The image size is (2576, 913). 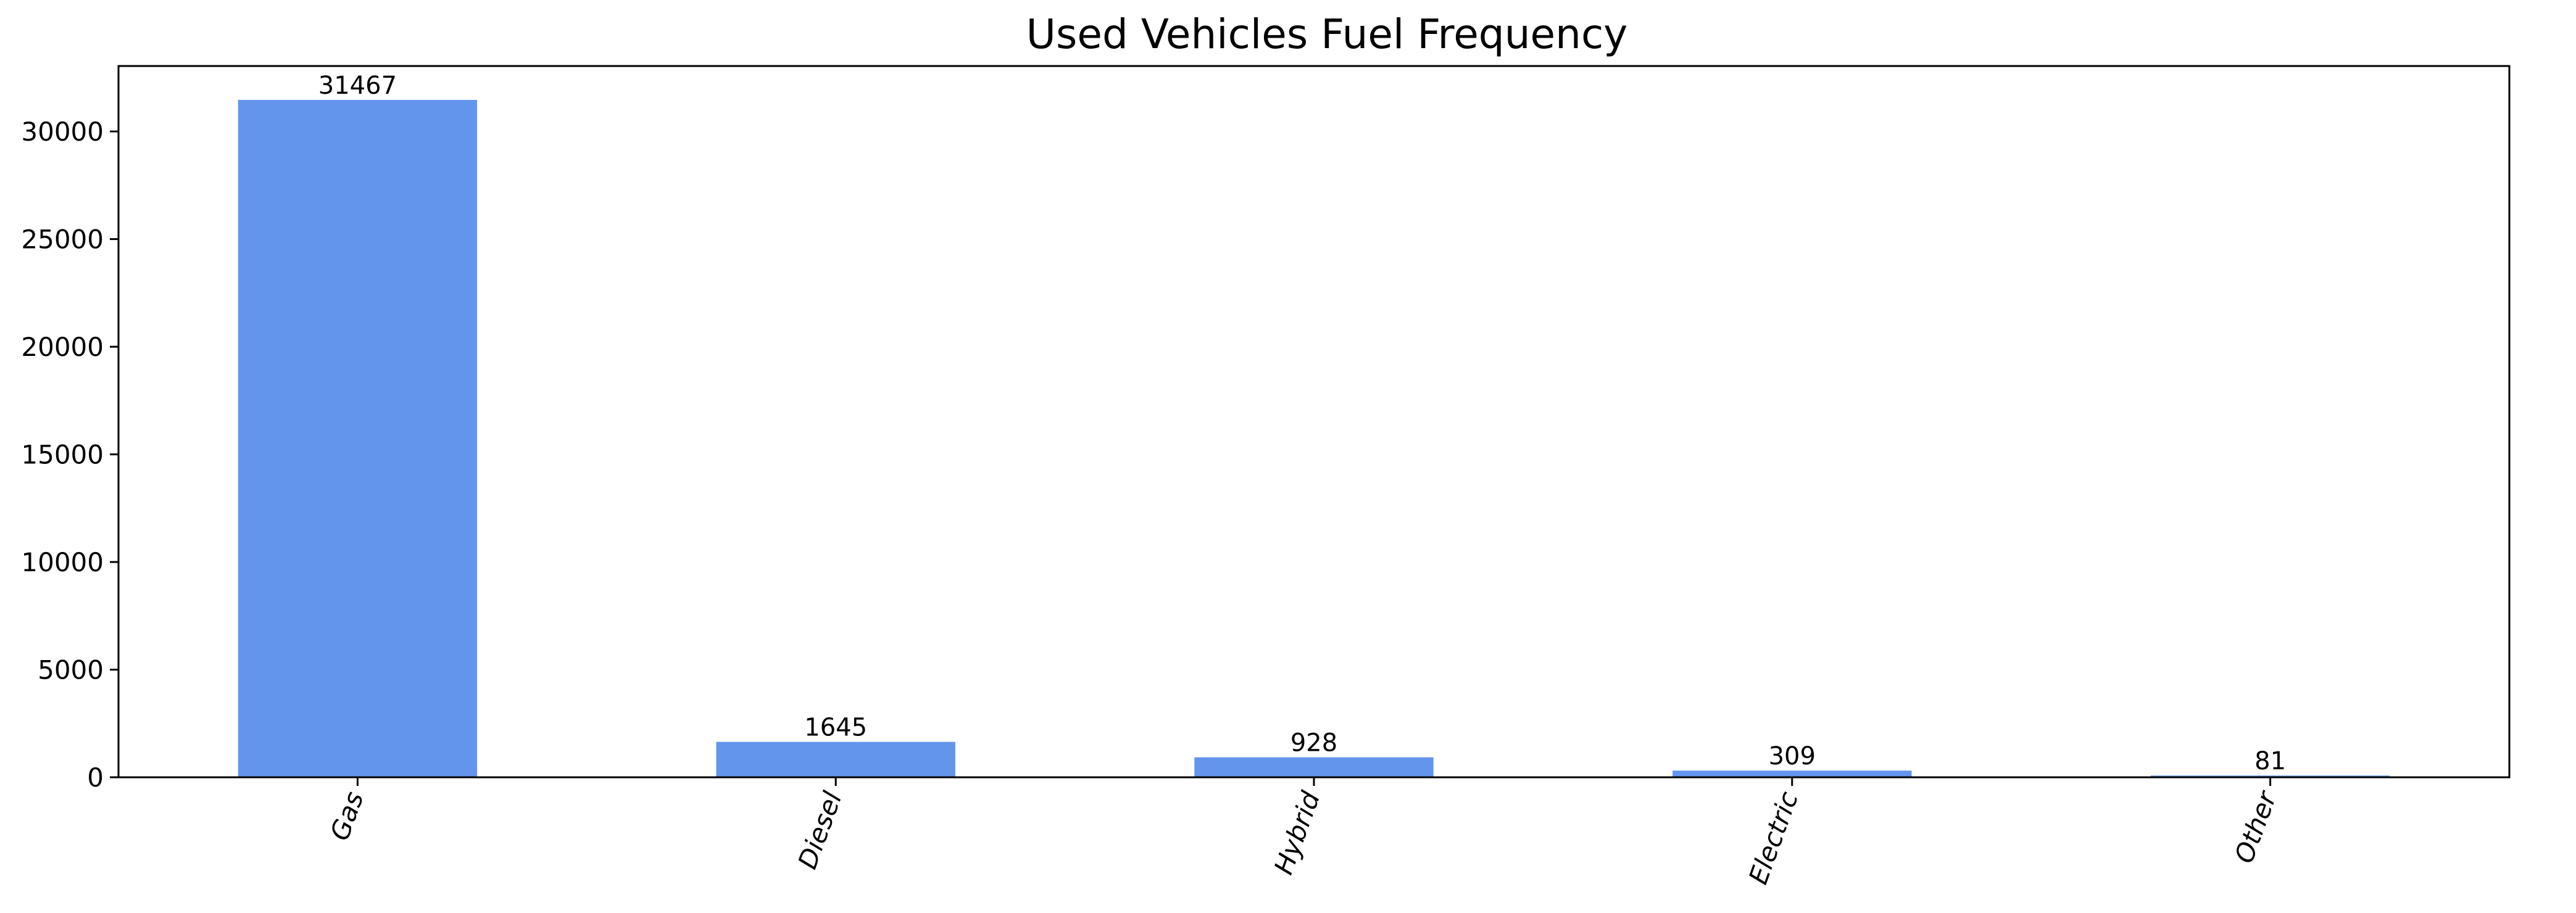 What do you see at coordinates (1793, 756) in the screenshot?
I see `bar-value-label: 309` at bounding box center [1793, 756].